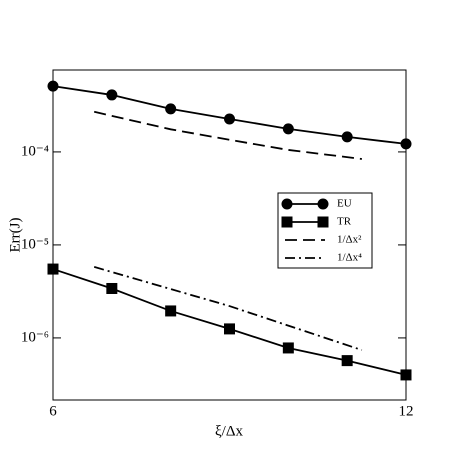 This screenshot has height=469, width=457. I want to click on legend-label: EU, so click(344, 204).